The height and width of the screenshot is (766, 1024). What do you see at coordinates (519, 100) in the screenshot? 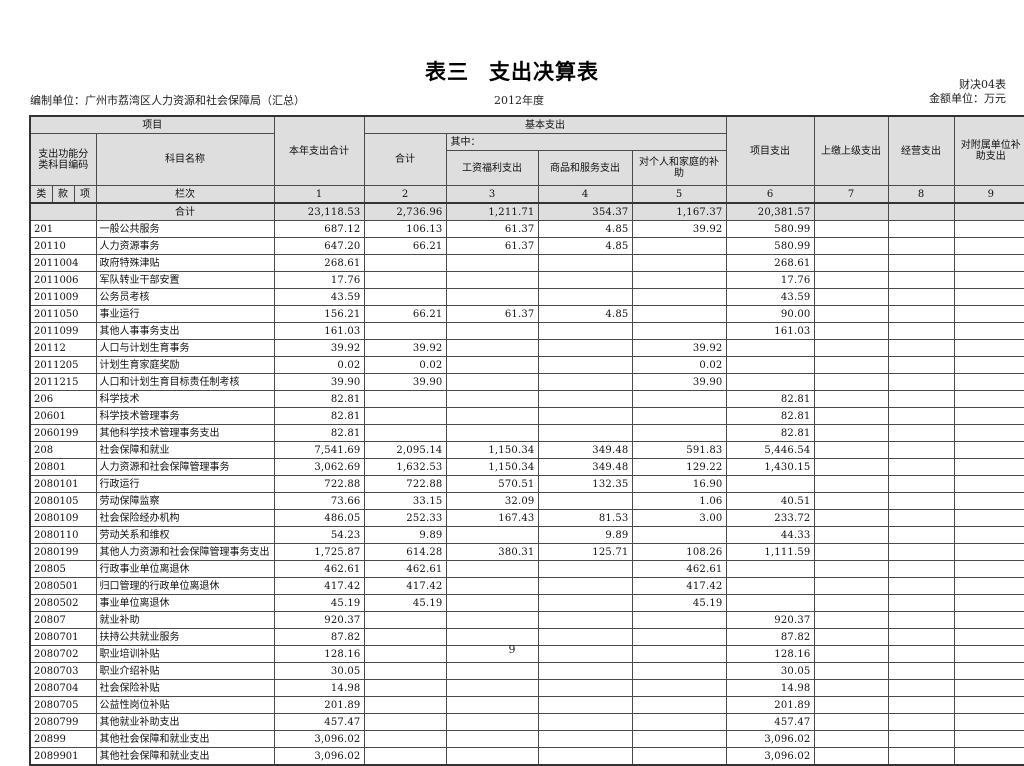
I see `fiscal-year: 2012年度` at bounding box center [519, 100].